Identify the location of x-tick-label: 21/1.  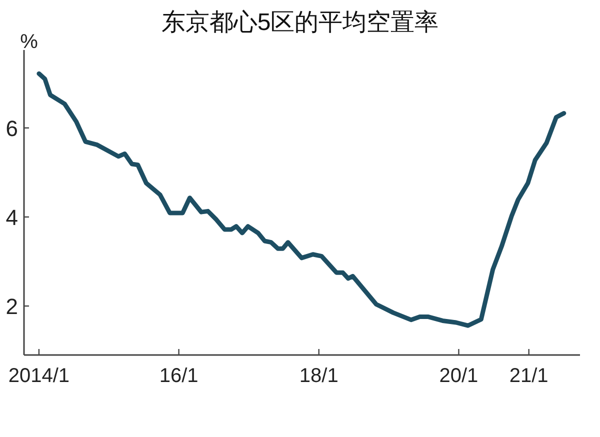
(528, 376).